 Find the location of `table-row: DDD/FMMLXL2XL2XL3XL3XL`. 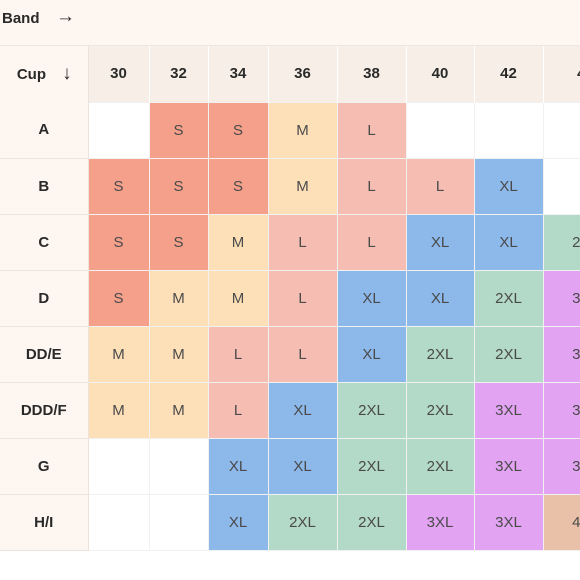

table-row: DDD/FMMLXL2XL2XL3XL3XL is located at coordinates (290, 410).